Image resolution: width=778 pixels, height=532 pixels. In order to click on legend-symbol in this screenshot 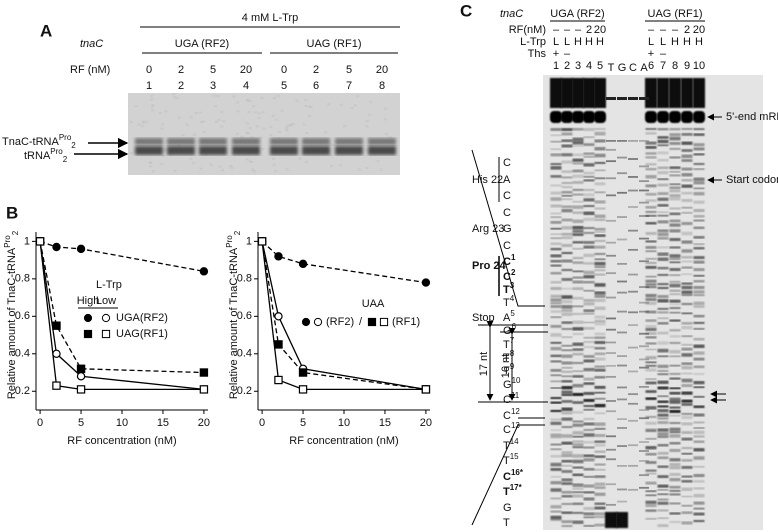, I will do `click(306, 322)`.